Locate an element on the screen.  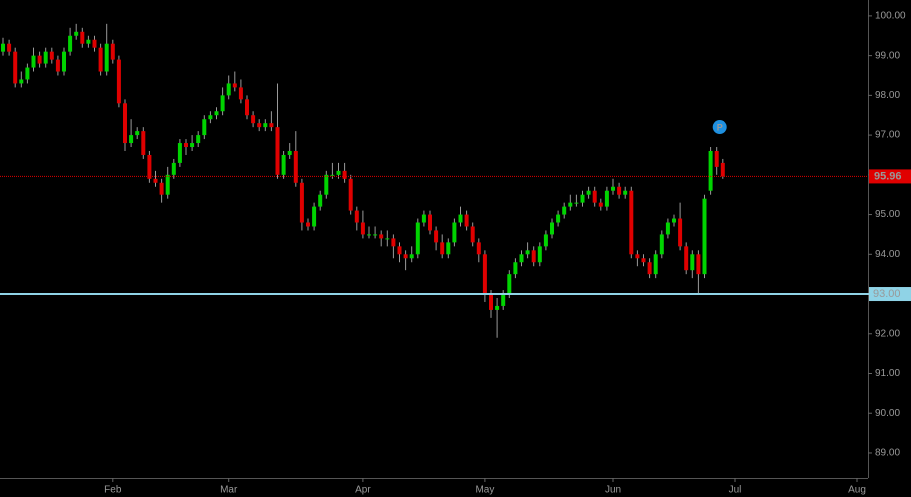
y-tick-label: 94.00 is located at coordinates (887, 254).